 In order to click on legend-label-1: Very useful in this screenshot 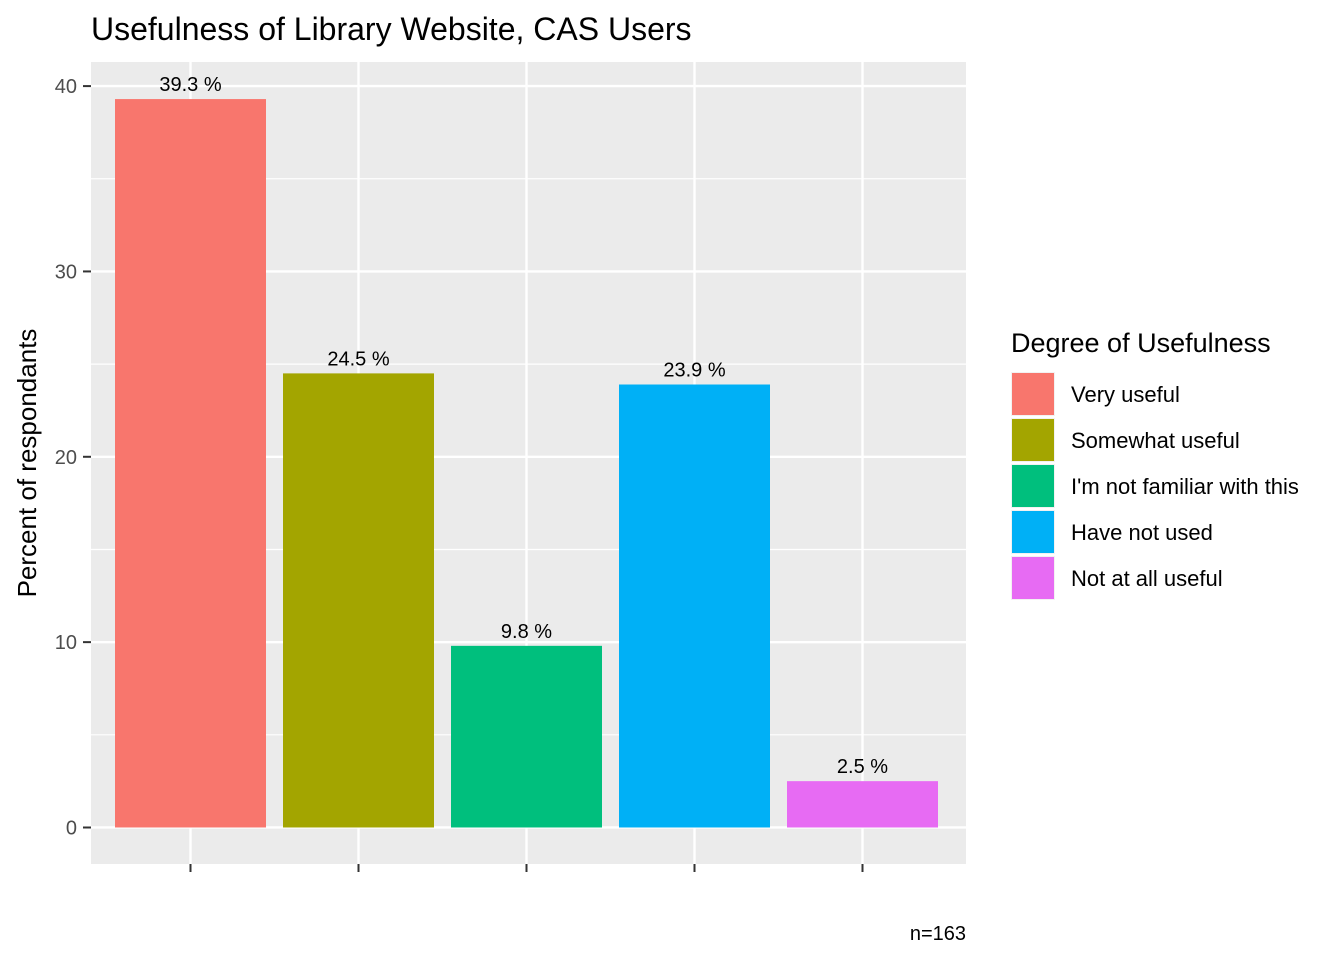, I will do `click(1125, 394)`.